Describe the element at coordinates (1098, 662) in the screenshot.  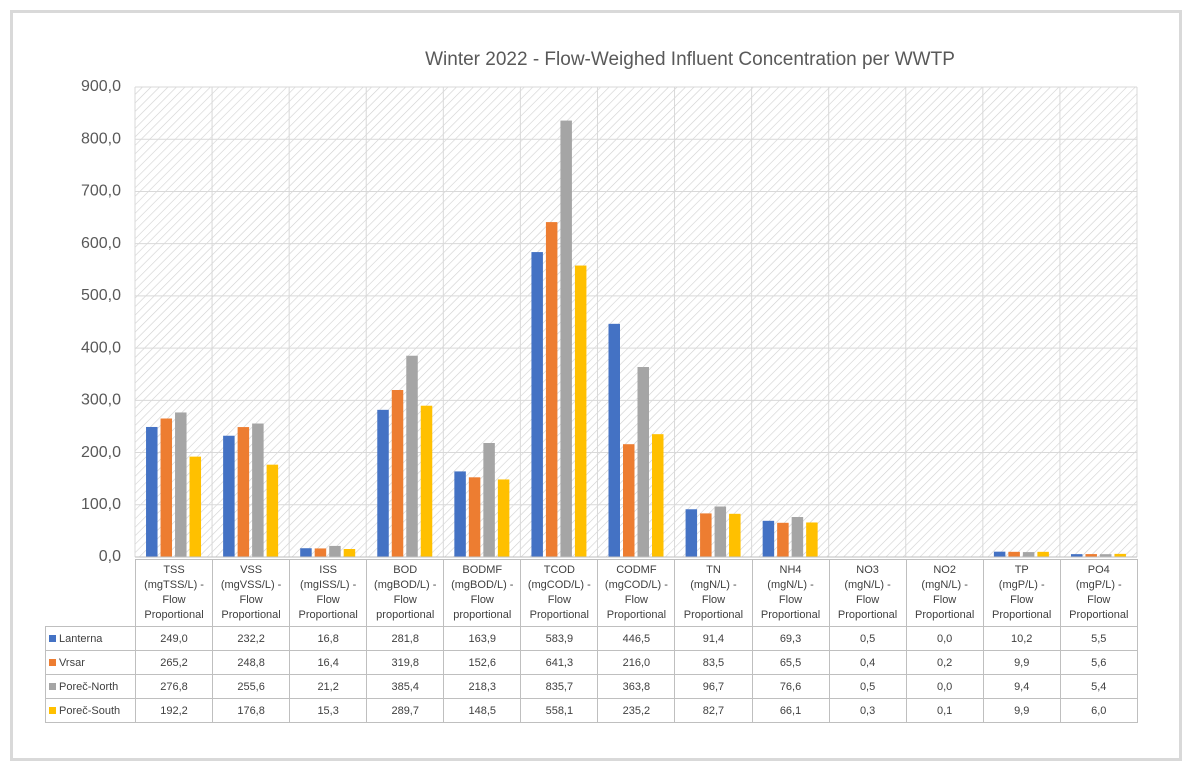
I see `value-cell: 5,6` at that location.